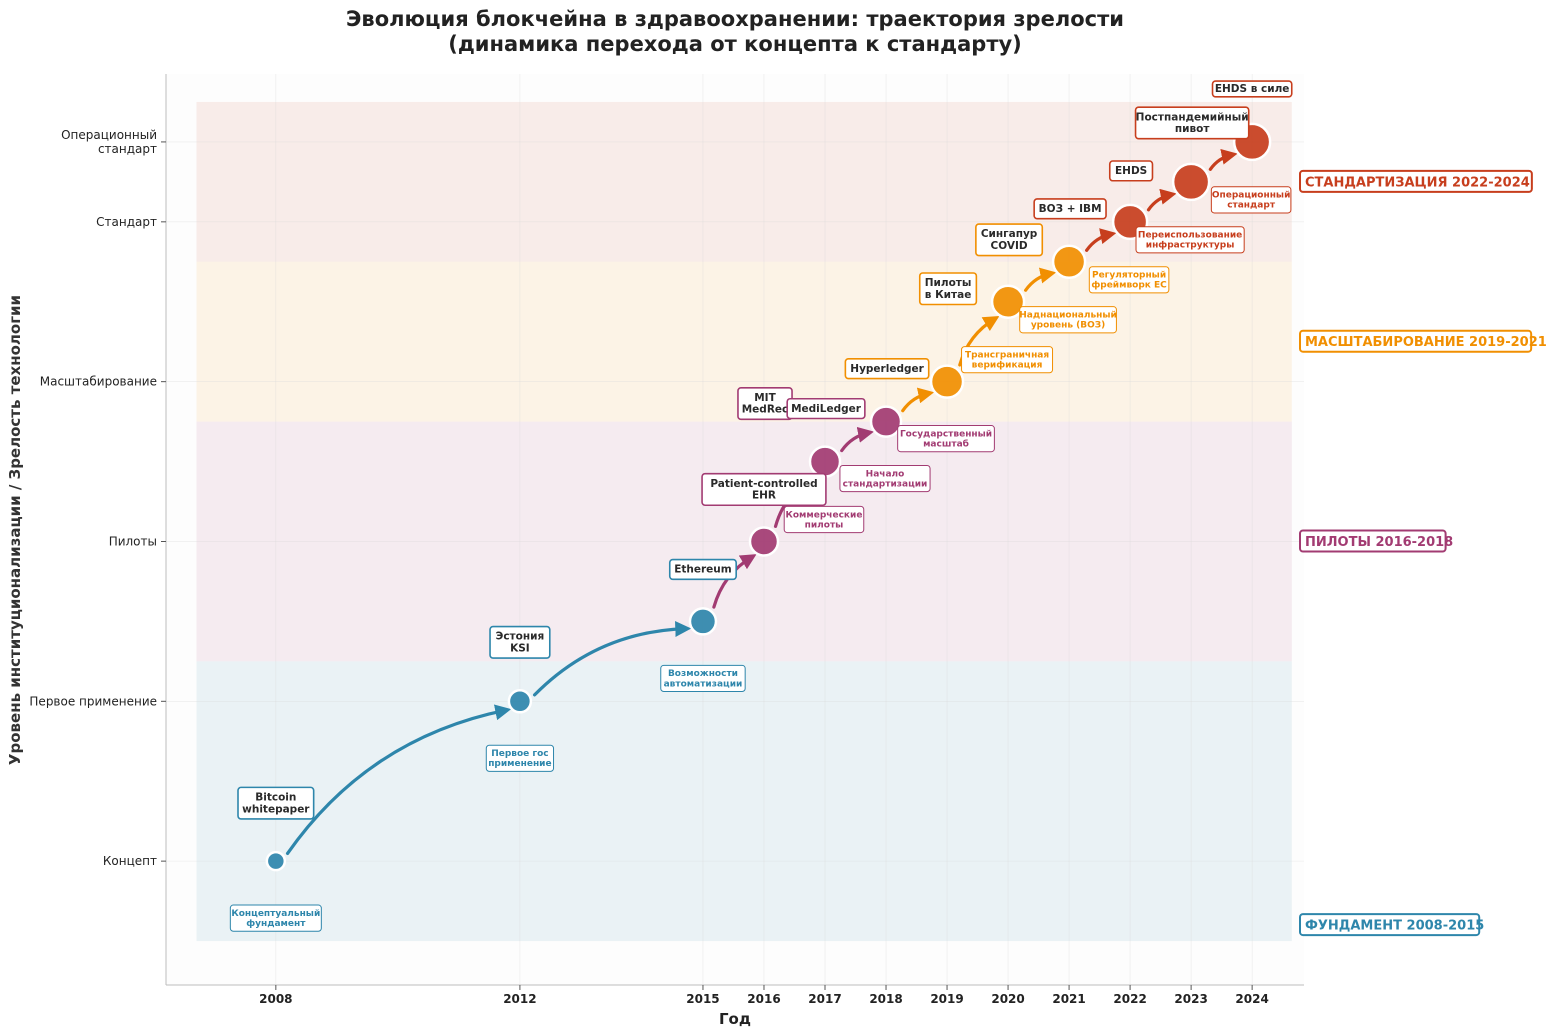 Image resolution: width=1560 pixels, height=1035 pixels. What do you see at coordinates (765, 410) in the screenshot?
I see `event-label-line: MedRec` at bounding box center [765, 410].